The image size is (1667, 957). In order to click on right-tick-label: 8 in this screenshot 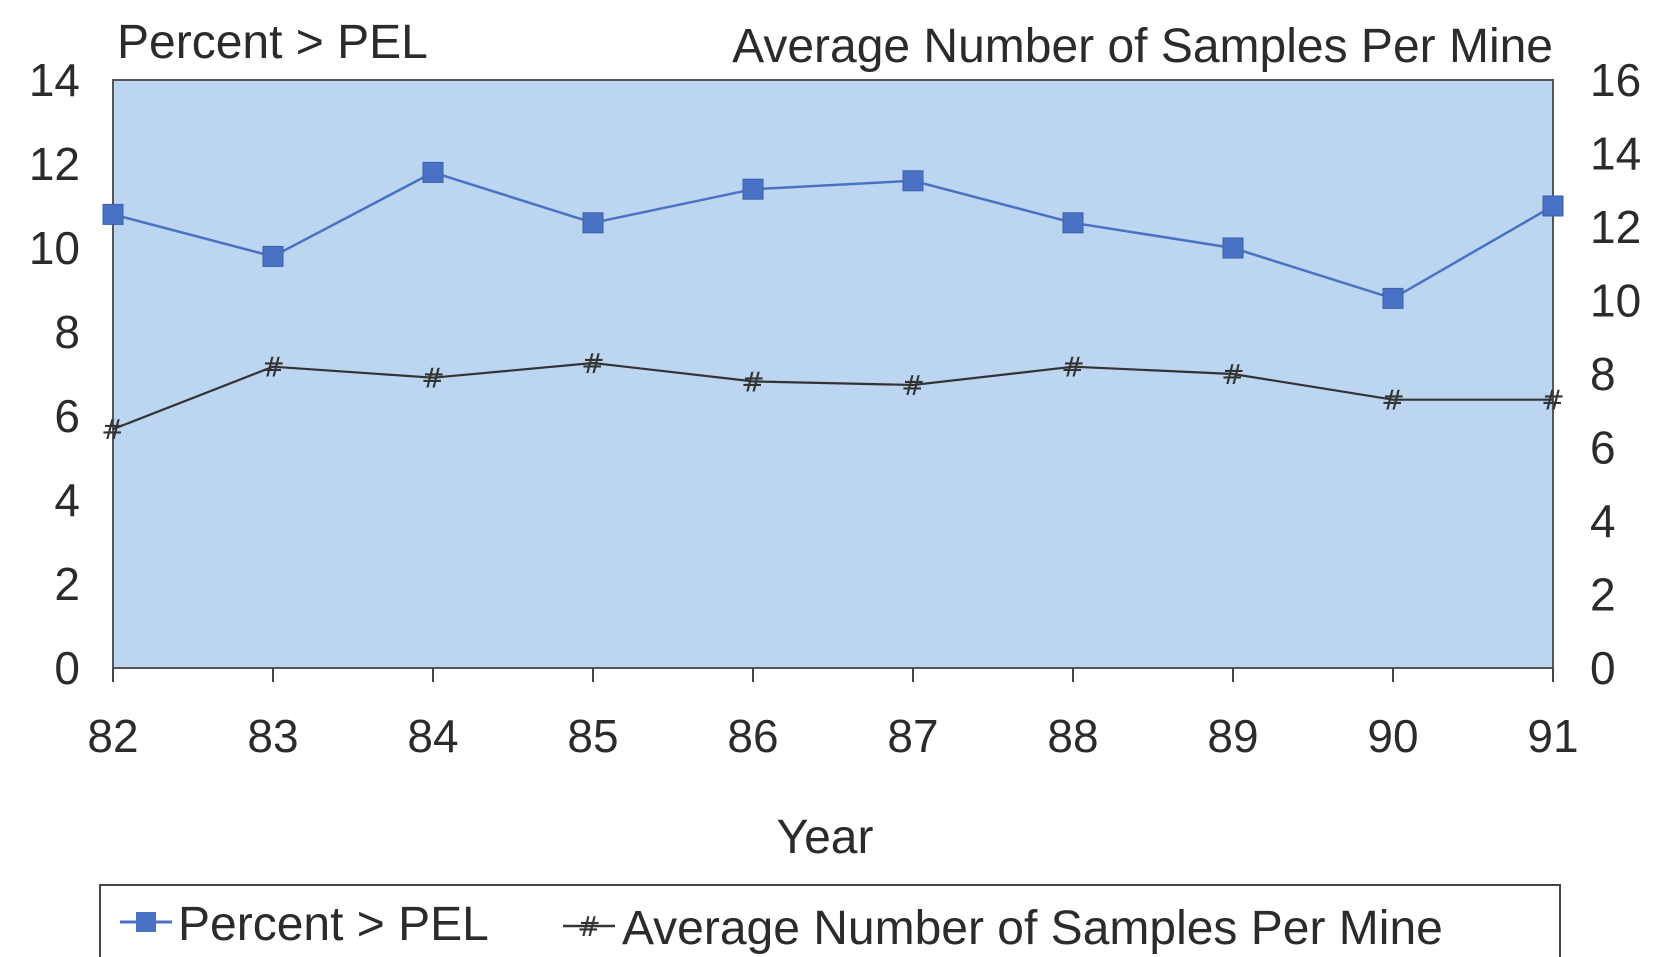, I will do `click(1603, 374)`.